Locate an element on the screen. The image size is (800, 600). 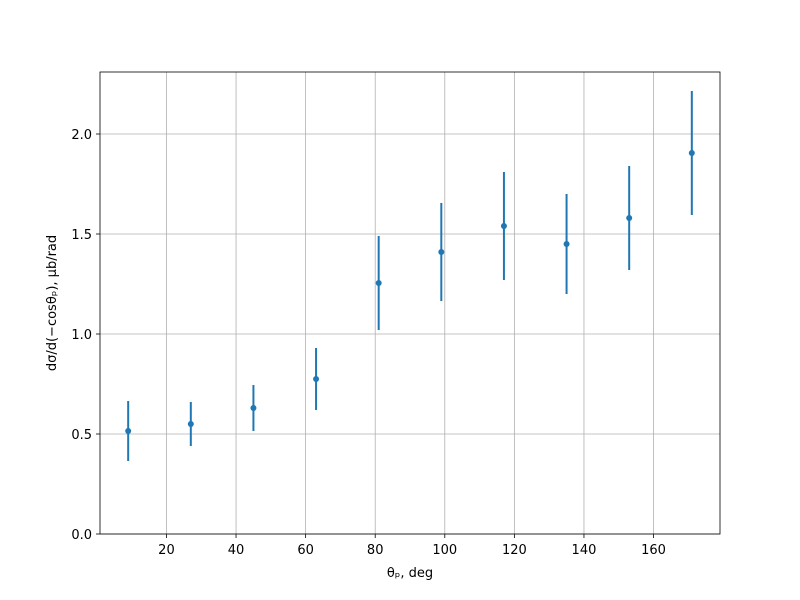
x-tick-label: 20 is located at coordinates (166, 550).